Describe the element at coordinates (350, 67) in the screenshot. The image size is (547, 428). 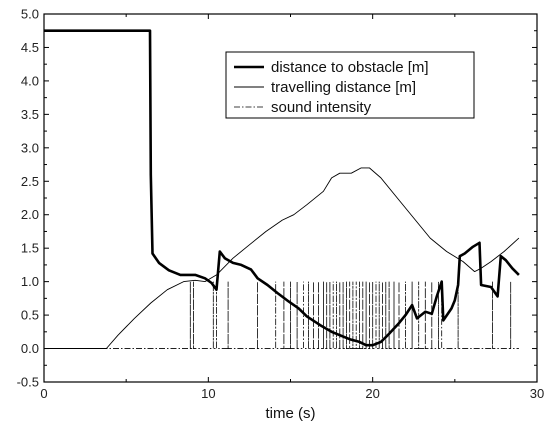
I see `legend-label-0: distance to obstacle [m]` at that location.